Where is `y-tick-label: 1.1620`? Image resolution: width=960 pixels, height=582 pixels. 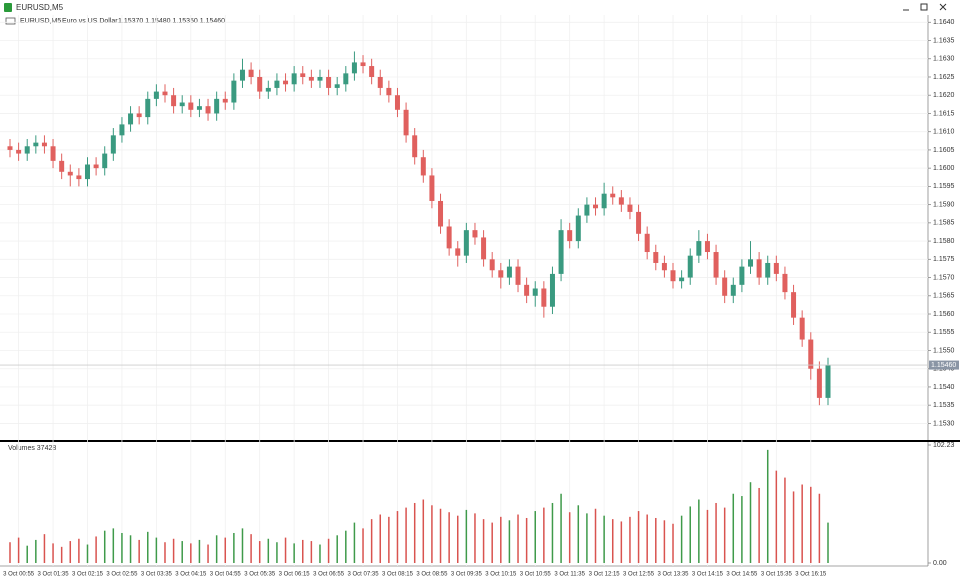
y-tick-label: 1.1620 is located at coordinates (944, 95).